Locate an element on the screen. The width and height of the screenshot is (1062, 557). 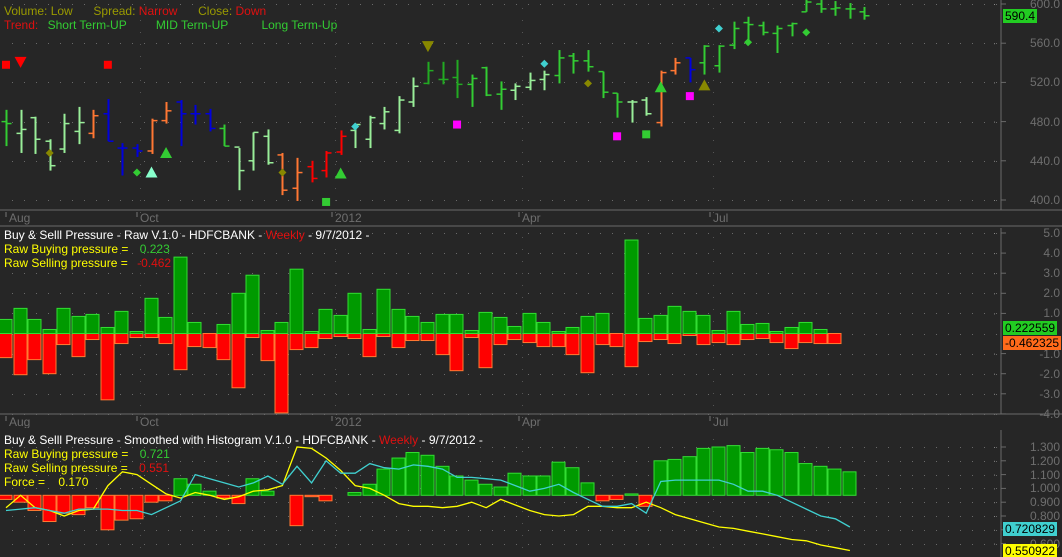
y-tick-label: 1.200 is located at coordinates (1044, 460).